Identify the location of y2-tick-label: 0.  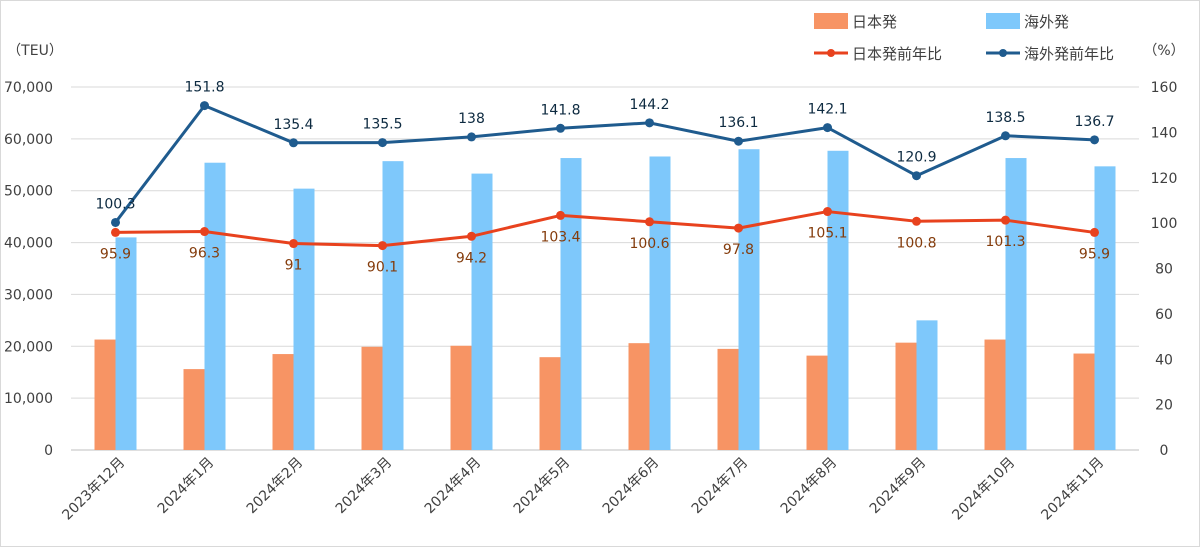
(1164, 451).